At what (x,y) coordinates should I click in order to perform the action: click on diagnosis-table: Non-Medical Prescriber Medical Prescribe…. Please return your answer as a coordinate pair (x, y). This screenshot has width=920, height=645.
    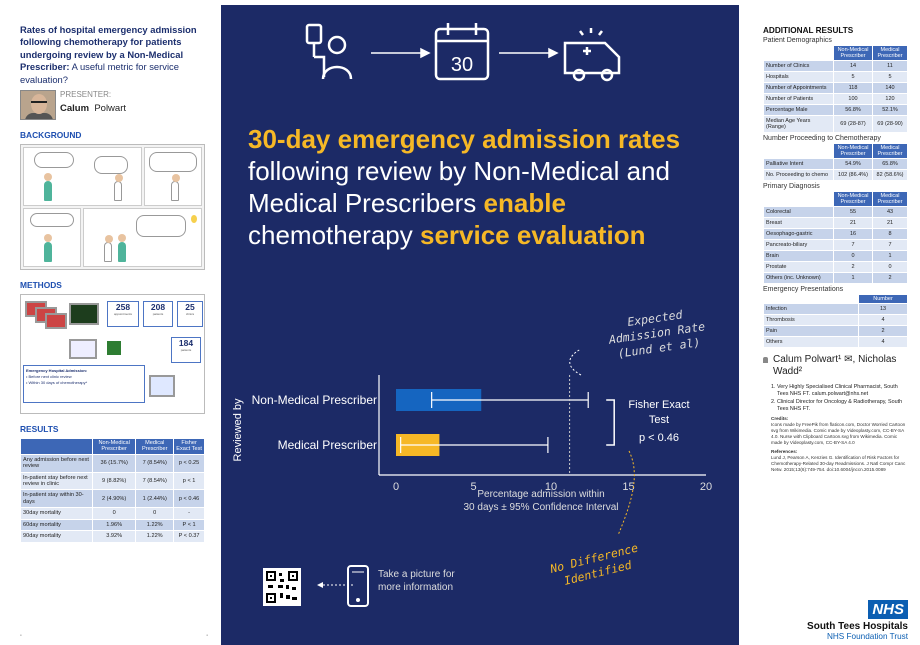
    Looking at the image, I should click on (835, 237).